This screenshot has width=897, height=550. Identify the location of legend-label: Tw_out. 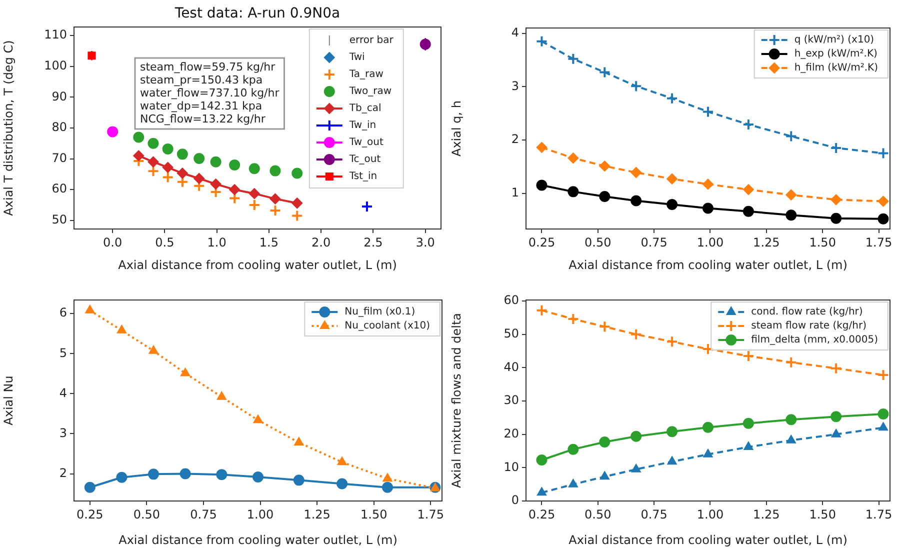
(366, 142).